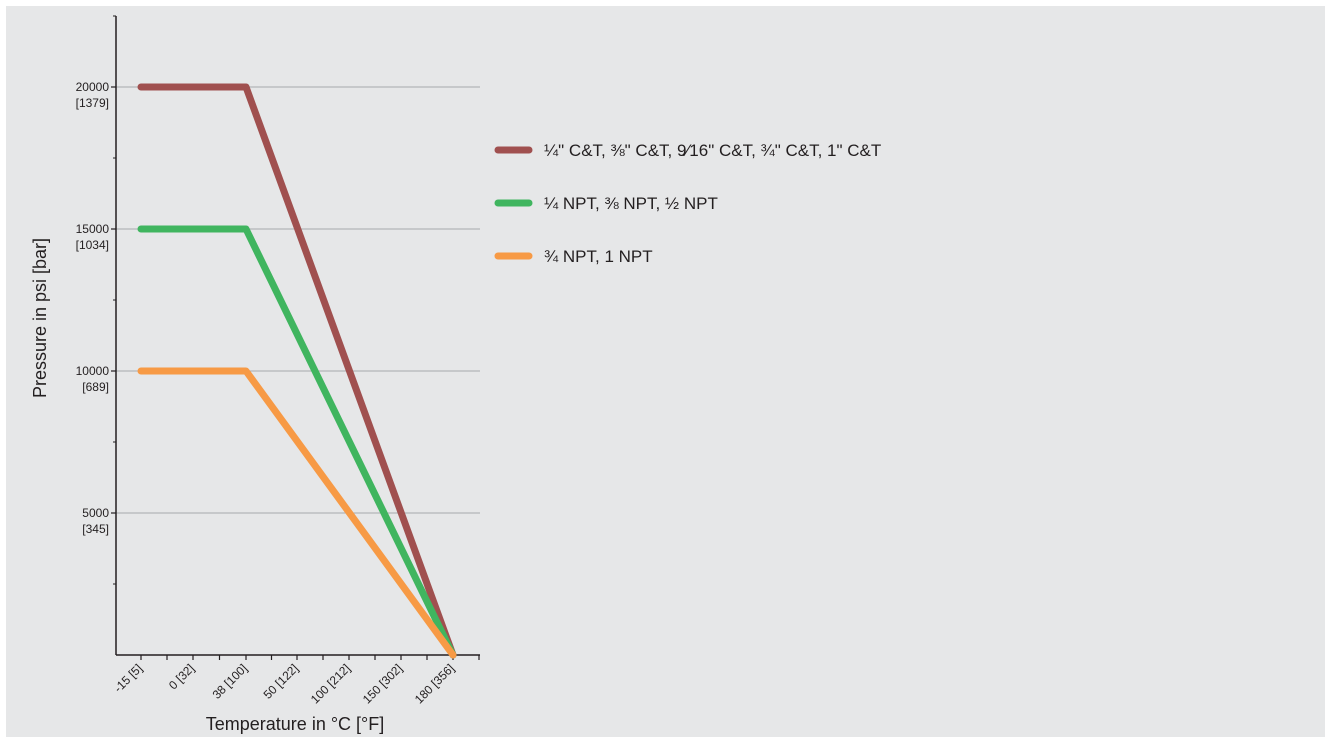 This screenshot has height=742, width=1331. I want to click on x-tick-label: 180 [356], so click(434, 683).